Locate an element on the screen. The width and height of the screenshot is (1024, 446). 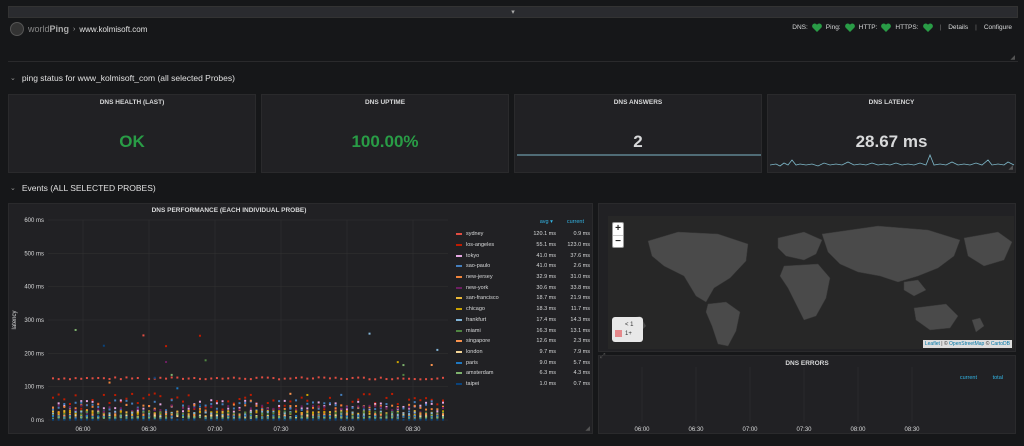
legend-item: amsterdam 6.3 ms 4.3 ms is located at coordinates (523, 373).